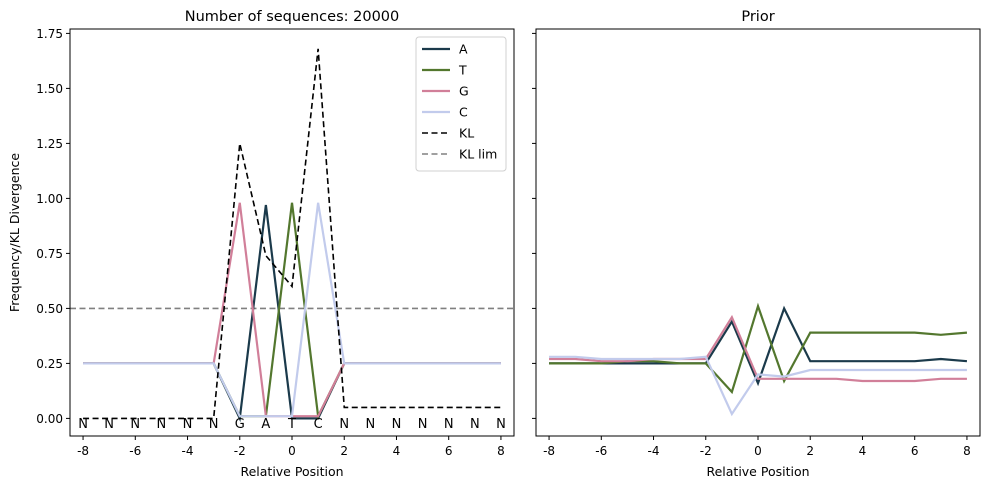 This screenshot has height=494, width=990. Describe the element at coordinates (463, 112) in the screenshot. I see `legend-label-c: C` at that location.